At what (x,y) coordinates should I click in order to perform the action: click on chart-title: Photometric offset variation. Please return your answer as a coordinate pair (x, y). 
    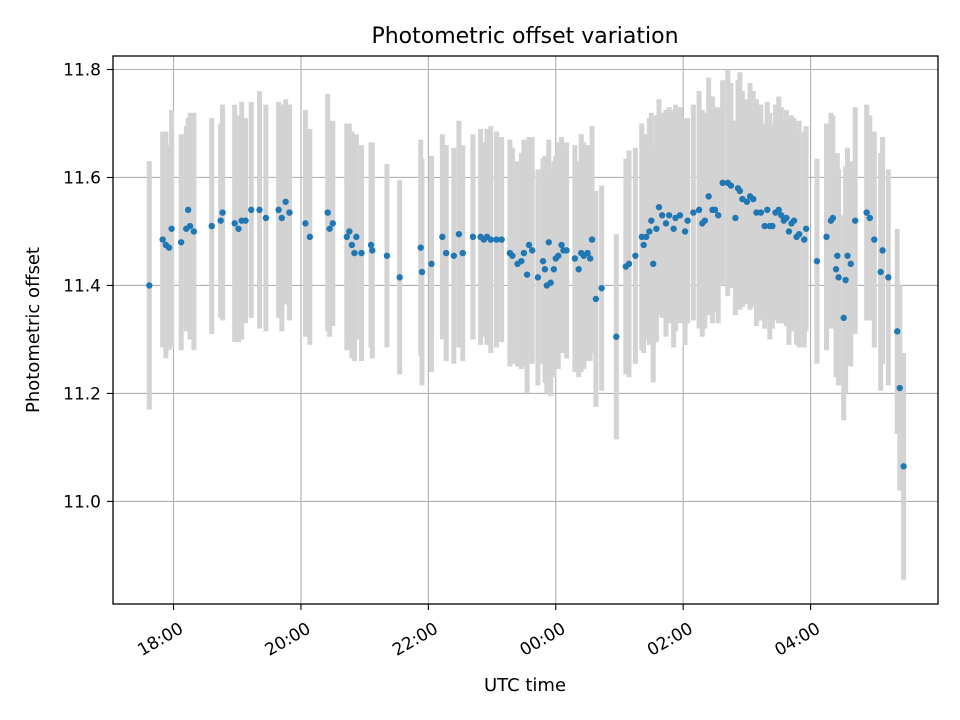
    Looking at the image, I should click on (524, 36).